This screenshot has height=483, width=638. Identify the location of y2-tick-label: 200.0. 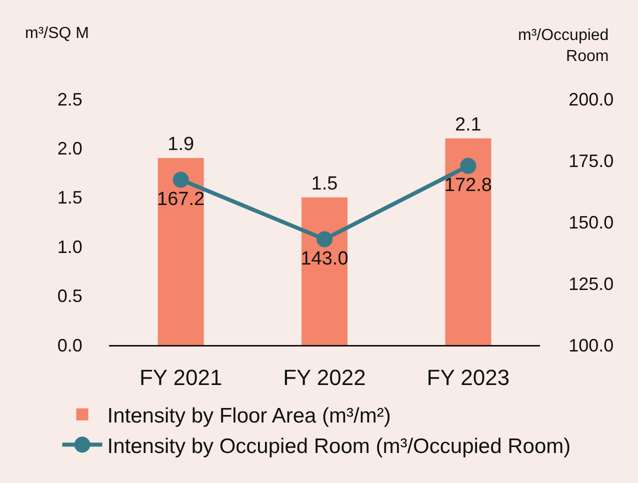
(591, 99).